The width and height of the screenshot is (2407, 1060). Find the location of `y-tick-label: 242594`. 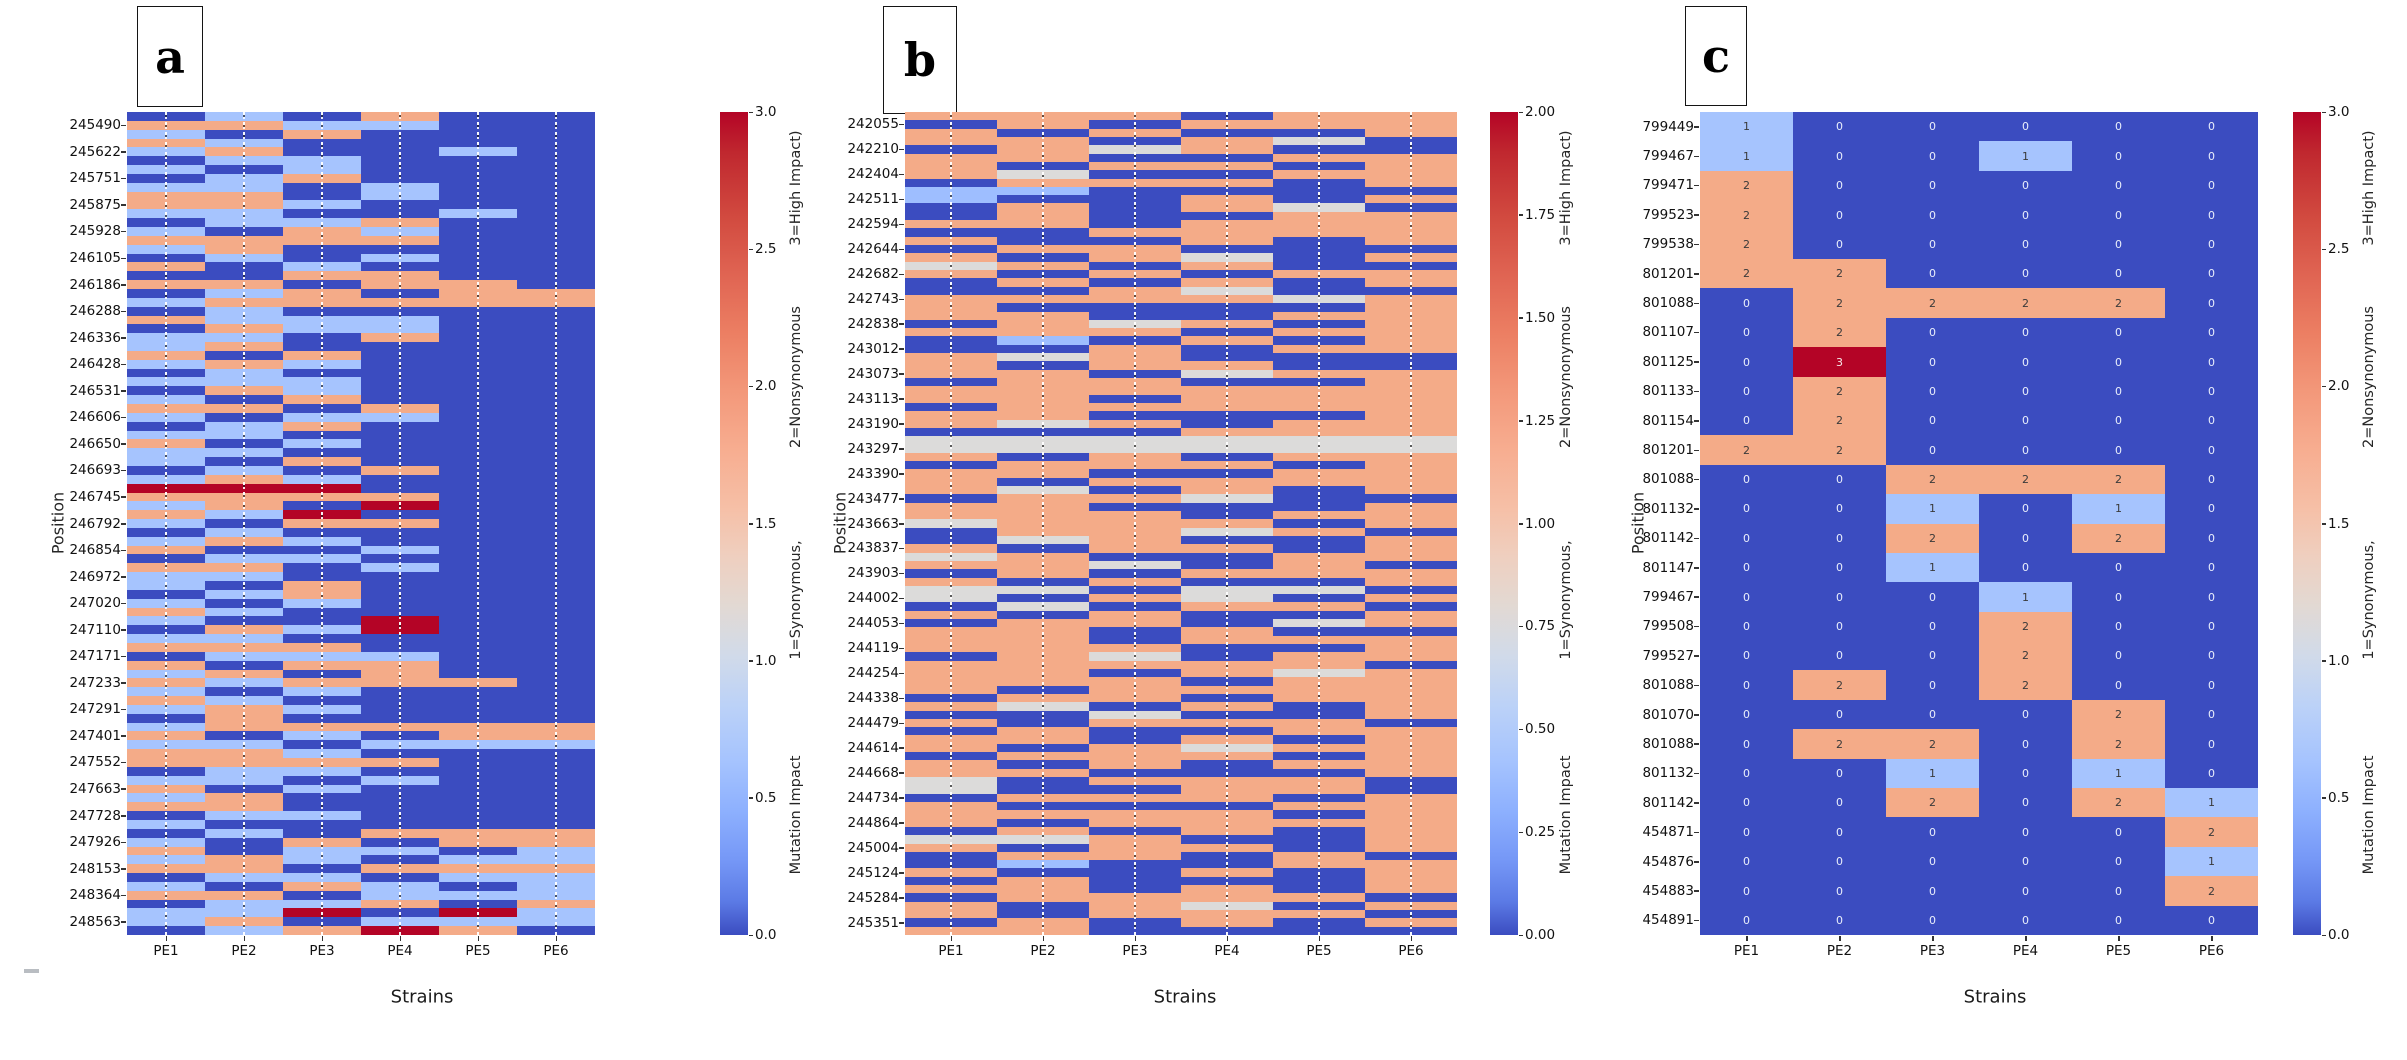

y-tick-label: 242594 is located at coordinates (873, 224).